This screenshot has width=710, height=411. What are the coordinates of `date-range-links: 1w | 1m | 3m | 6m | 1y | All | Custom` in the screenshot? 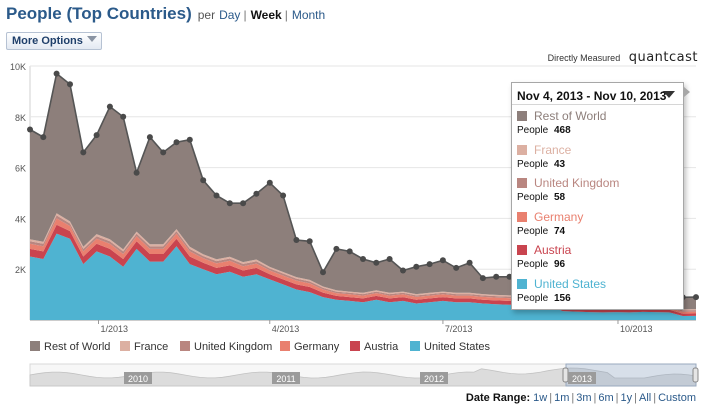 It's located at (614, 398).